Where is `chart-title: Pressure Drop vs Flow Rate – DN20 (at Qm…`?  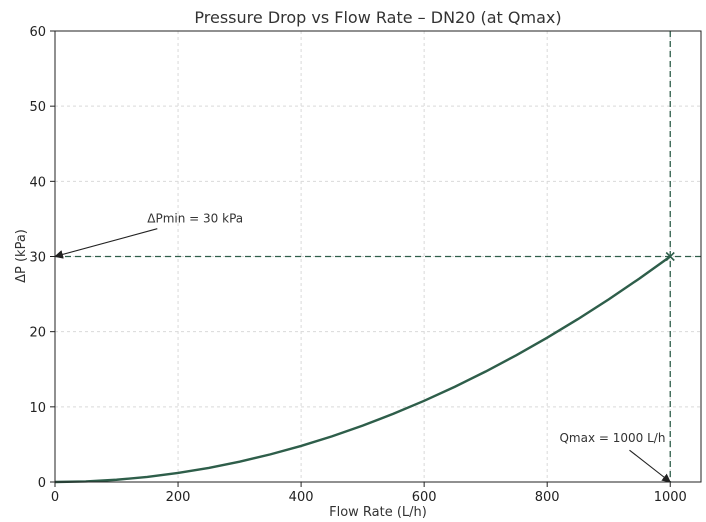 chart-title: Pressure Drop vs Flow Rate – DN20 (at Qm… is located at coordinates (377, 17).